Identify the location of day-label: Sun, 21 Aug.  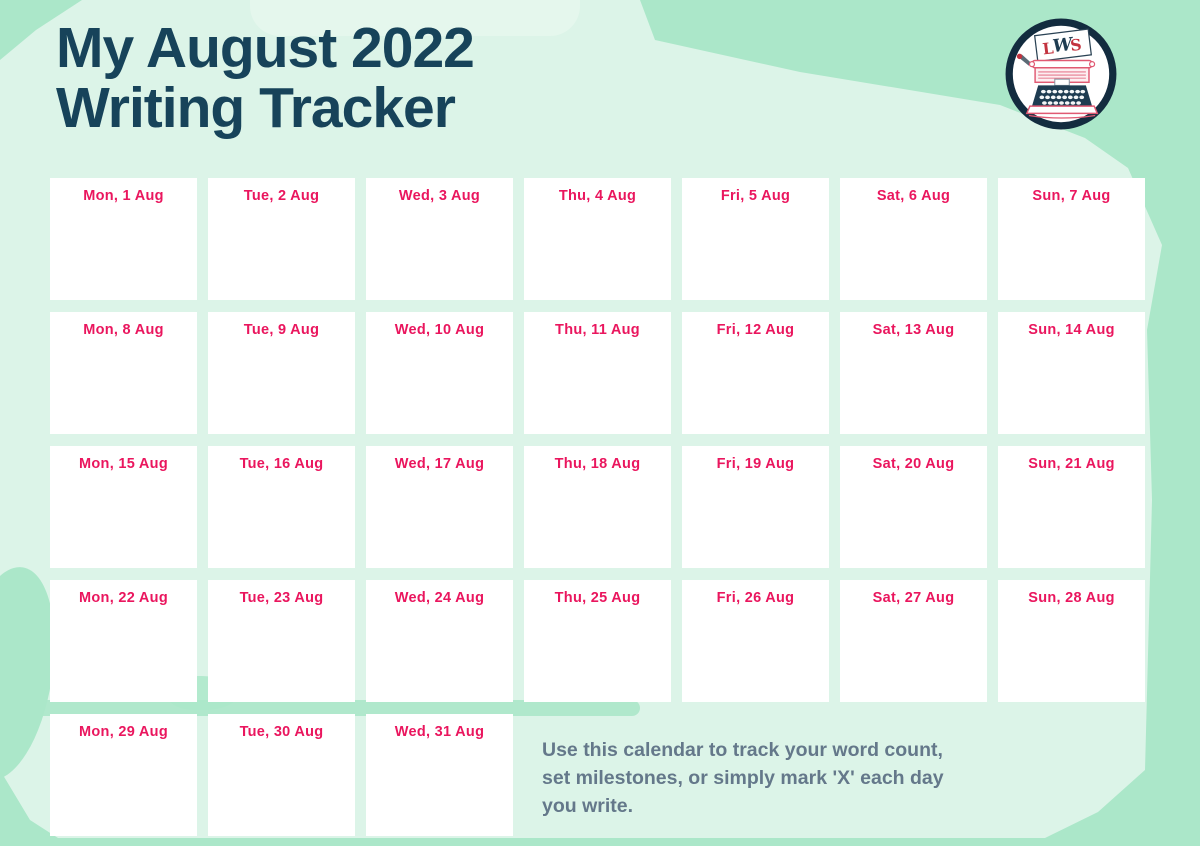
(1071, 464).